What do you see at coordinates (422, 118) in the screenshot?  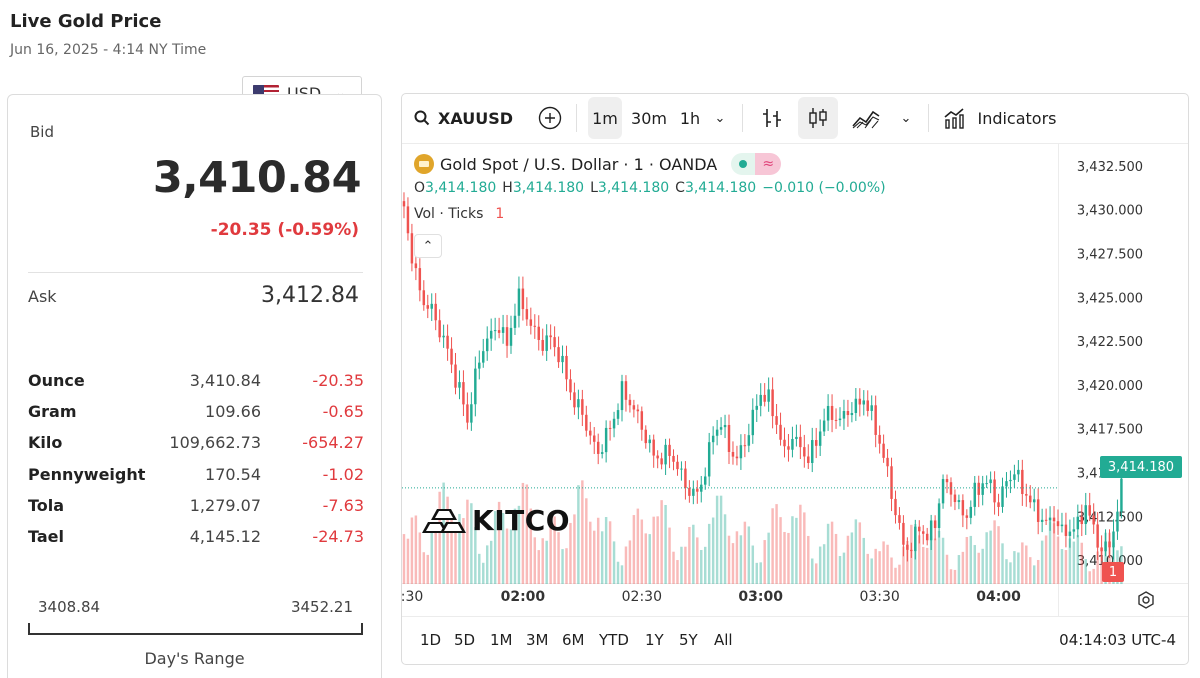 I see `search-icon` at bounding box center [422, 118].